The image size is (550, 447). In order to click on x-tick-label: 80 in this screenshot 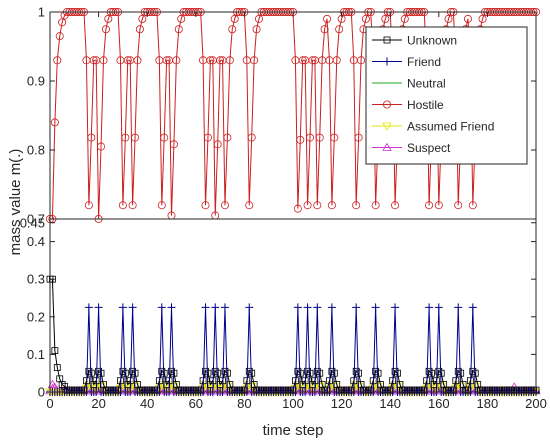, I will do `click(244, 403)`.